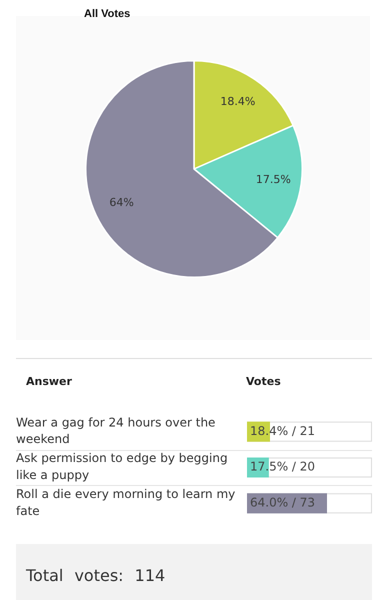  Describe the element at coordinates (273, 179) in the screenshot. I see `data-label: 17.5%` at that location.